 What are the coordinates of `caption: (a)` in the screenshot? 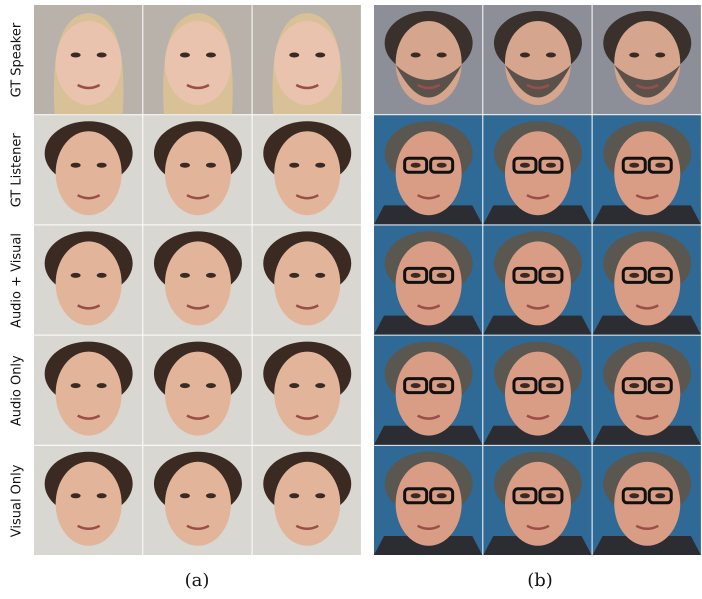 It's located at (197, 580).